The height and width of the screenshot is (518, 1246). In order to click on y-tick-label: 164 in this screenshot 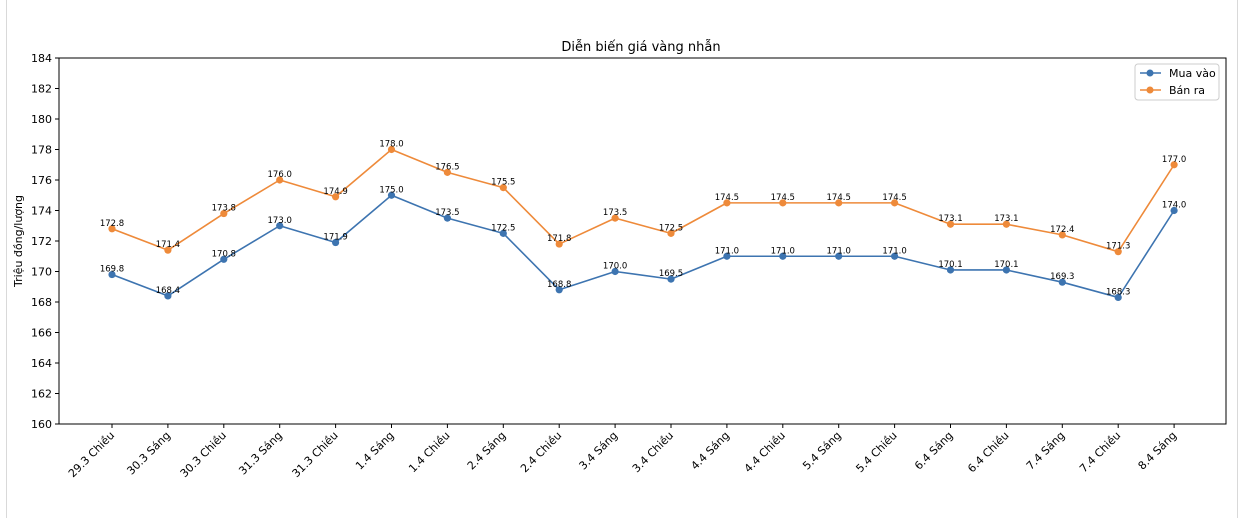, I will do `click(41, 363)`.